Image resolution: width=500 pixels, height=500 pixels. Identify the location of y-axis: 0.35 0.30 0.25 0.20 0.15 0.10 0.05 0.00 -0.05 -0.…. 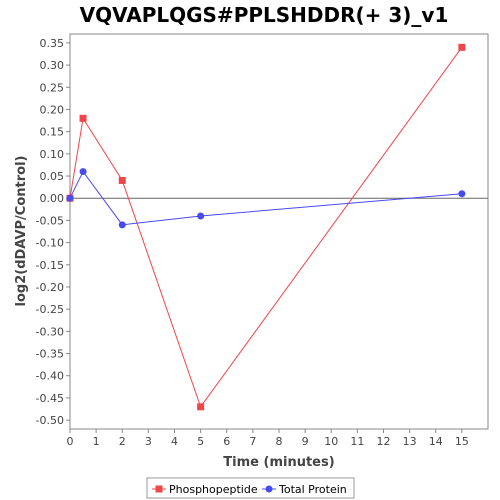
(53, 232).